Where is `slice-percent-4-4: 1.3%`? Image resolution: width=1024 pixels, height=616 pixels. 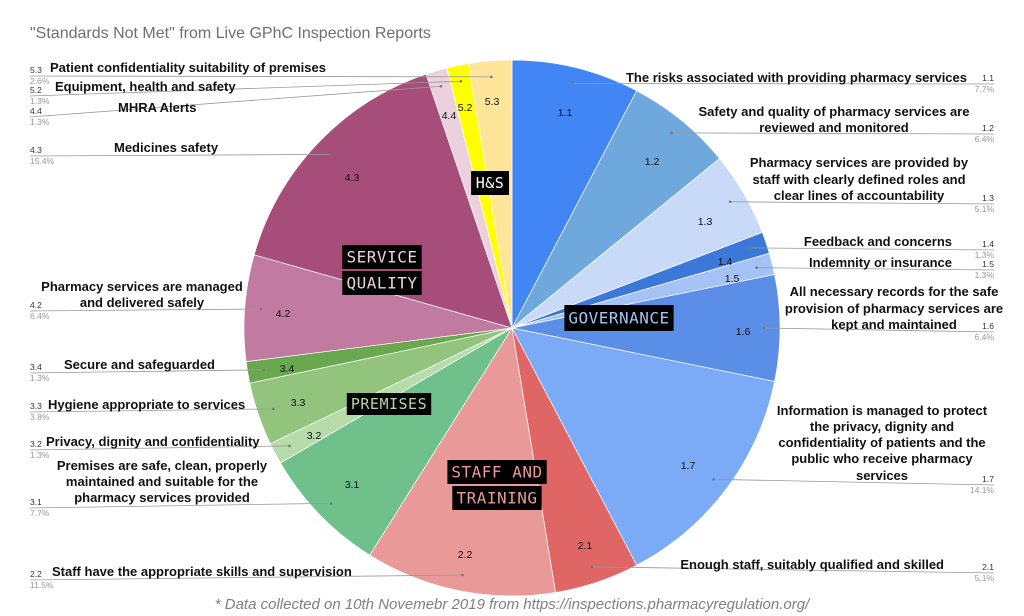
slice-percent-4-4: 1.3% is located at coordinates (40, 122).